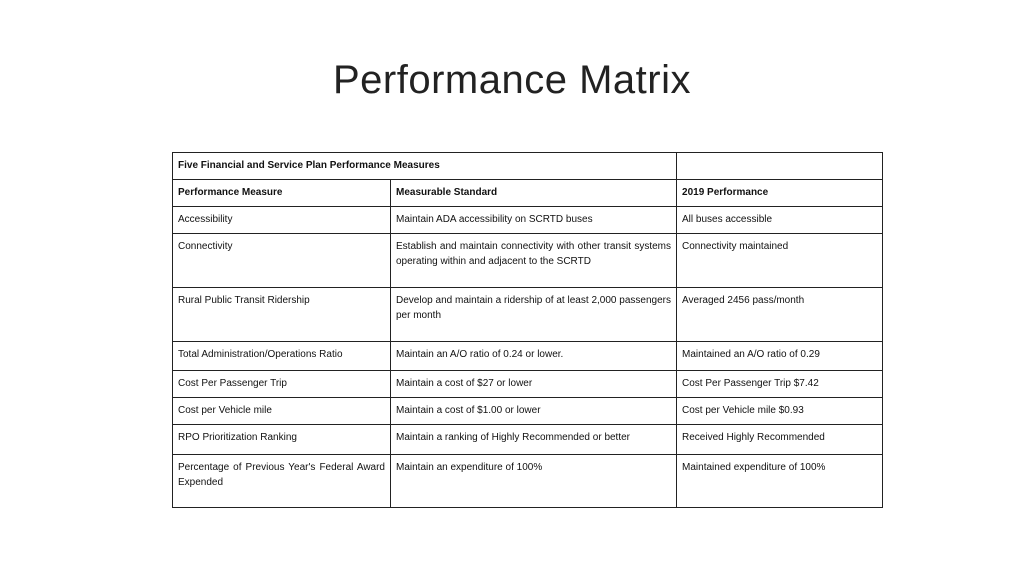 The width and height of the screenshot is (1024, 576). Describe the element at coordinates (780, 384) in the screenshot. I see `table-cell: Cost Per Passenger Trip $7.42` at that location.